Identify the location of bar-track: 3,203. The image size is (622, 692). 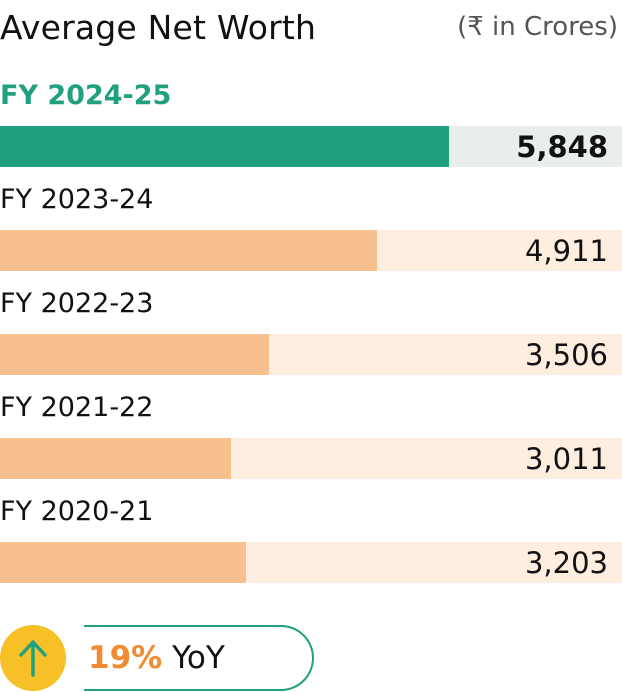
(311, 562).